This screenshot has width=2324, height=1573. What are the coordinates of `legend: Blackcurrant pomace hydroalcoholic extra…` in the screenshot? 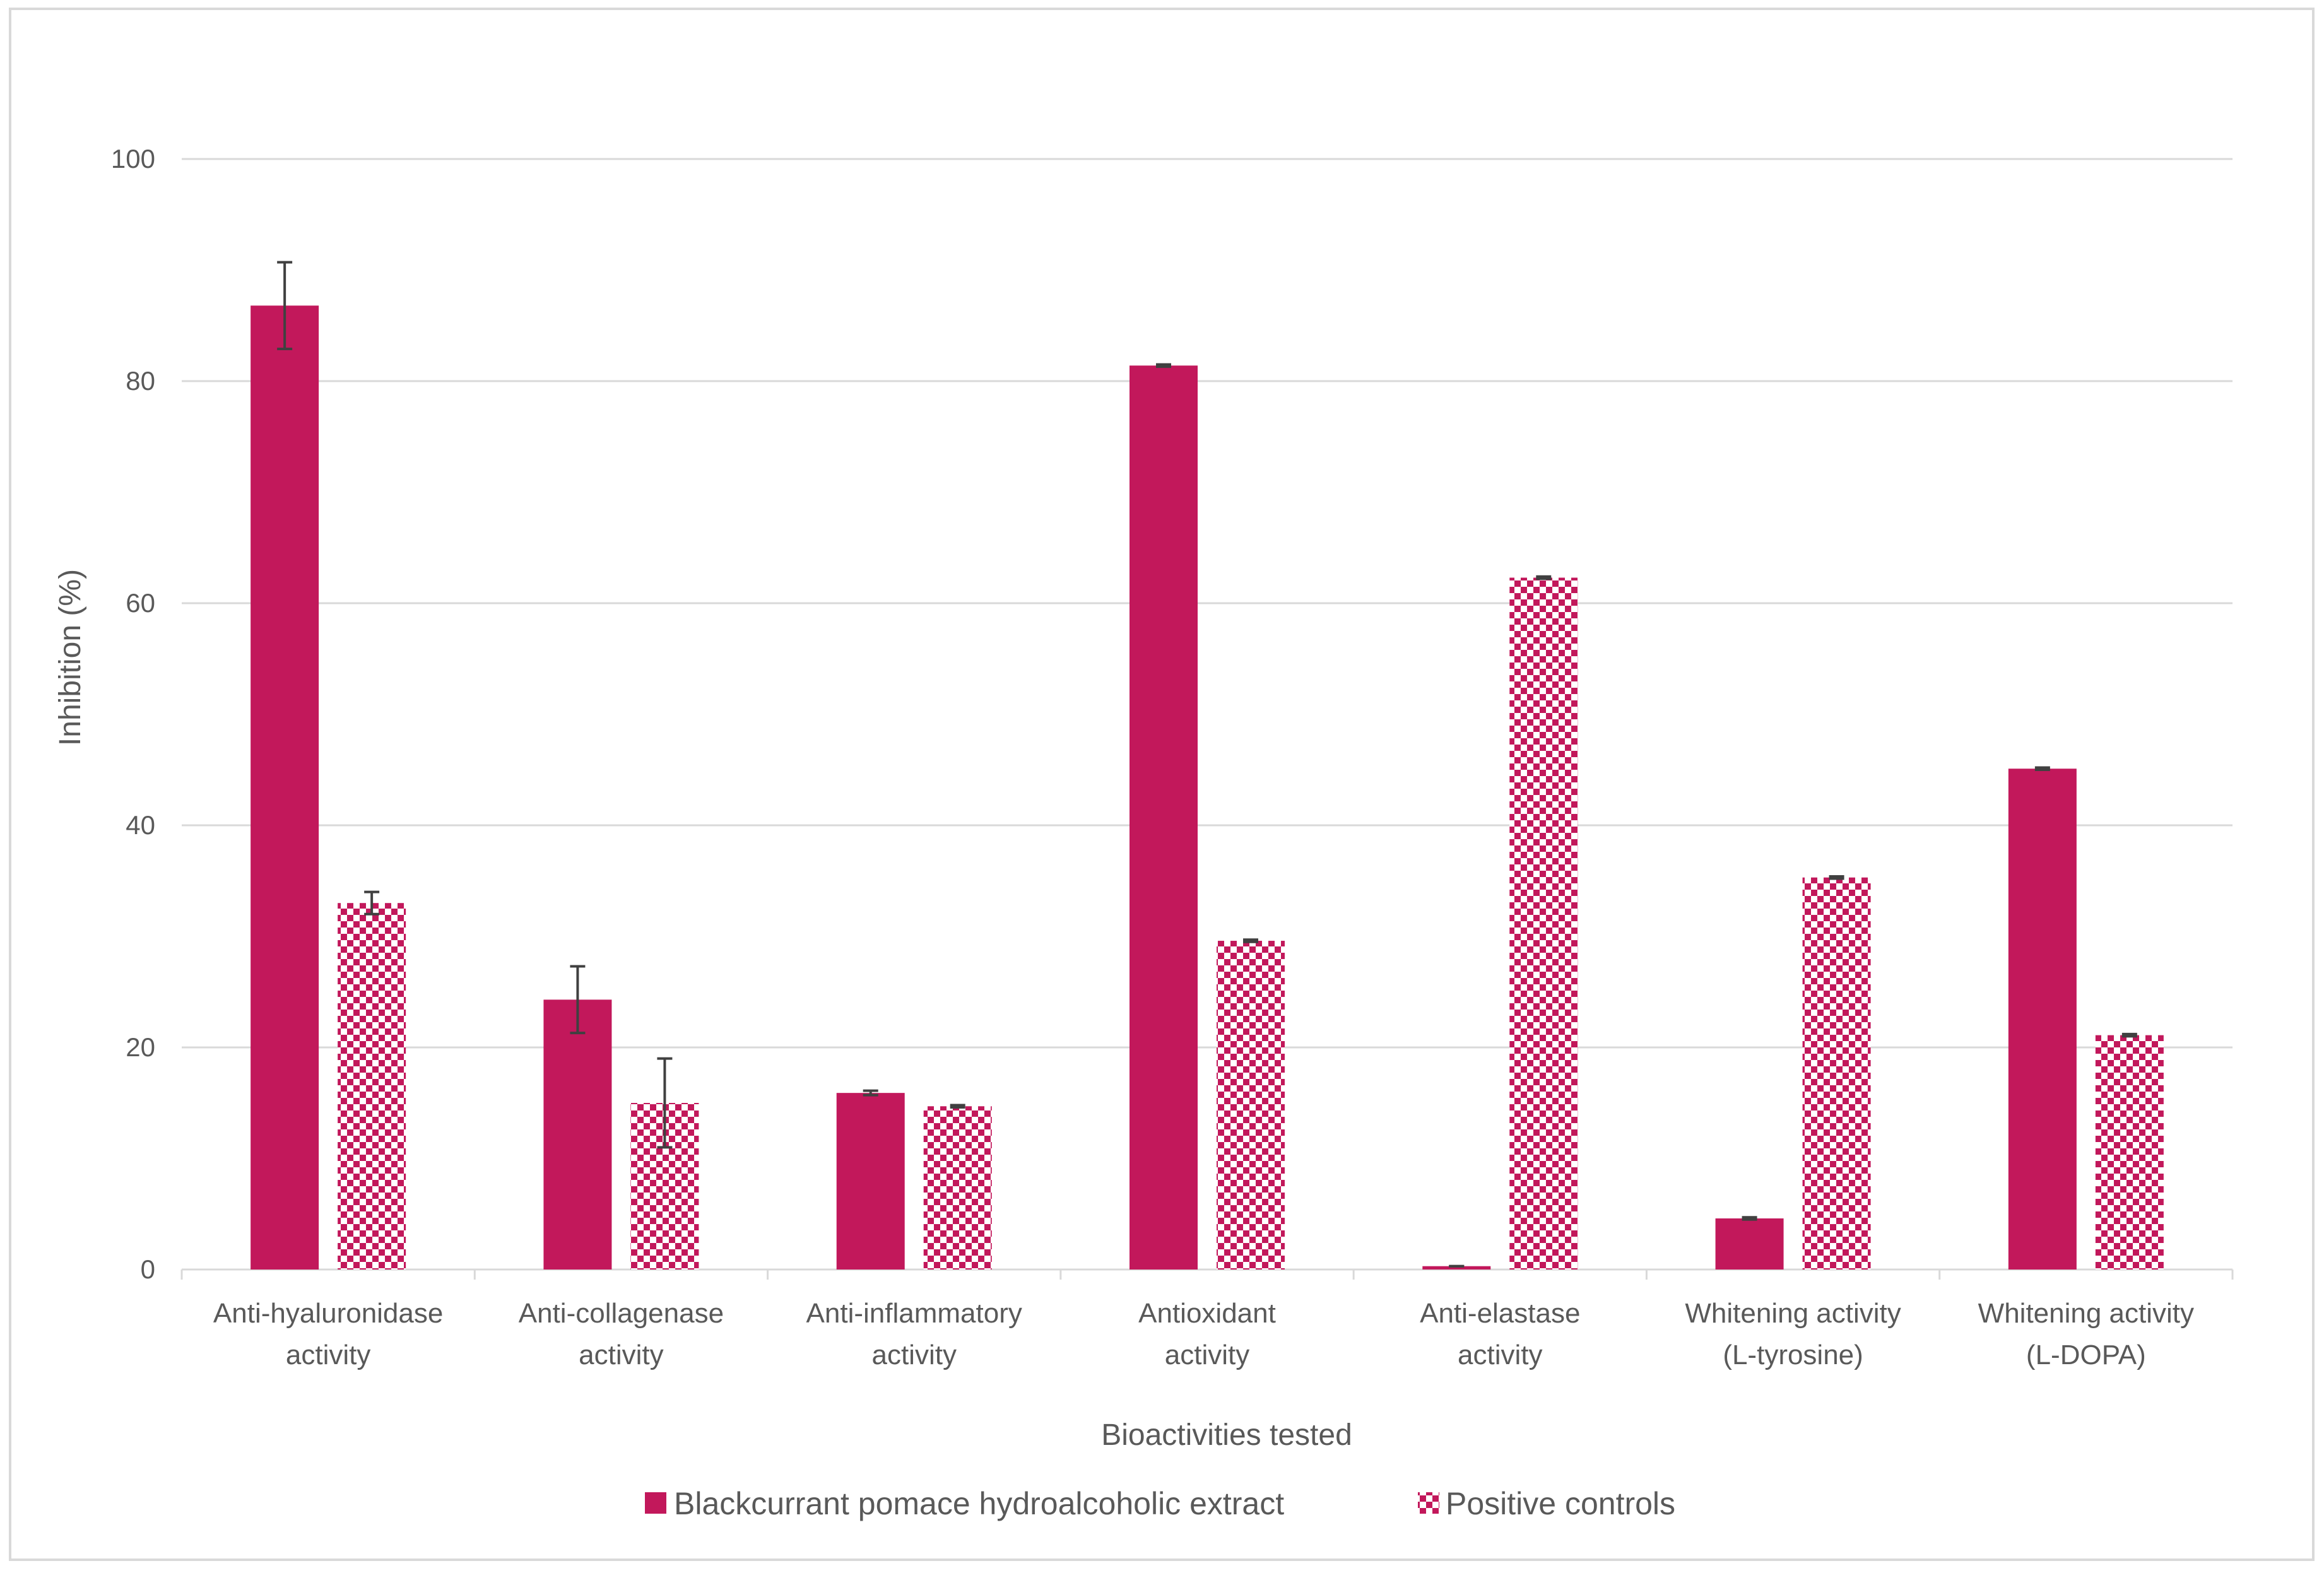 It's located at (1160, 1503).